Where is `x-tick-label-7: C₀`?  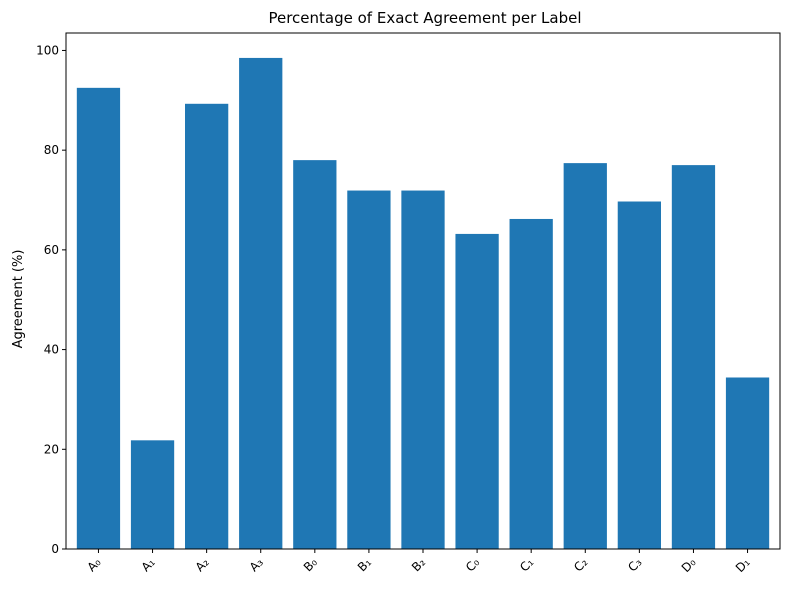
x-tick-label-7: C₀ is located at coordinates (472, 564).